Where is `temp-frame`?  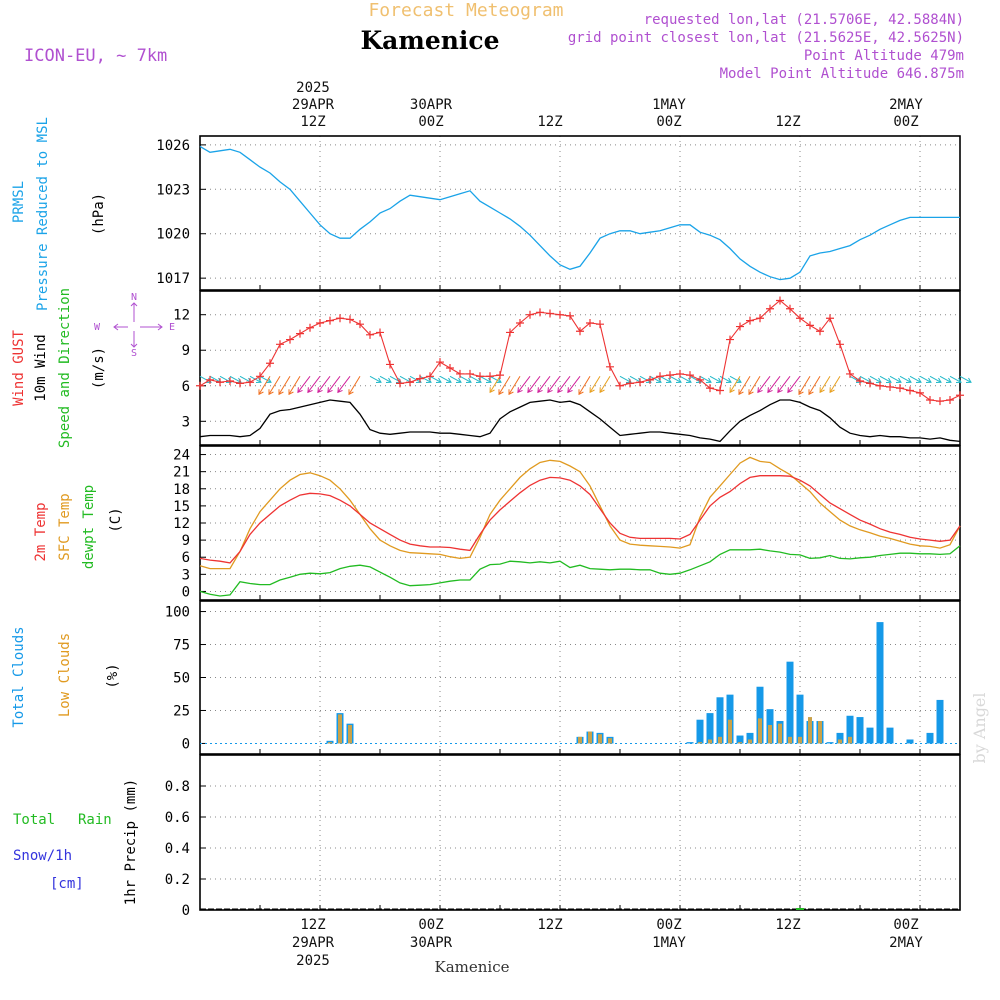 temp-frame is located at coordinates (580, 523).